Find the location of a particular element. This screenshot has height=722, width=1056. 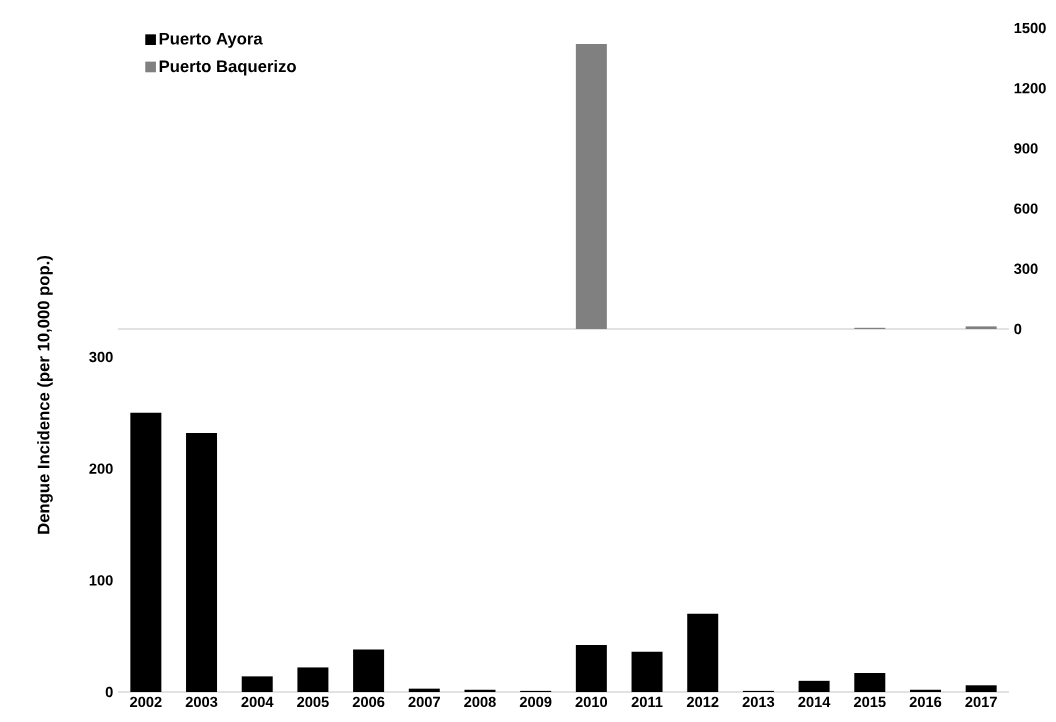

y-tick-label: 900 is located at coordinates (1026, 148).